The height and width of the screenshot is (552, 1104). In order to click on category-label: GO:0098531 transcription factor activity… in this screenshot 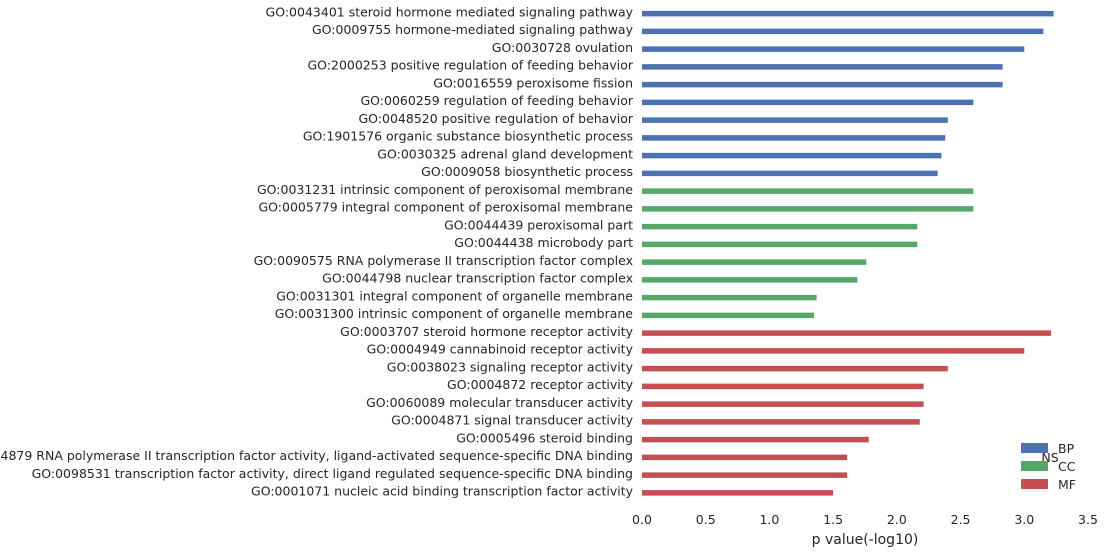, I will do `click(332, 473)`.